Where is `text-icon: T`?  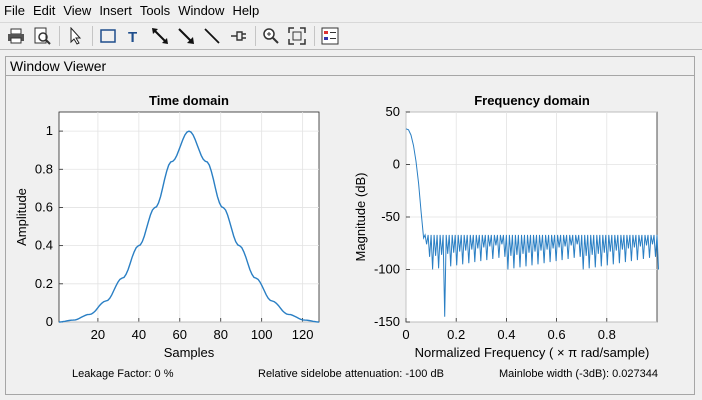
text-icon: T is located at coordinates (134, 36).